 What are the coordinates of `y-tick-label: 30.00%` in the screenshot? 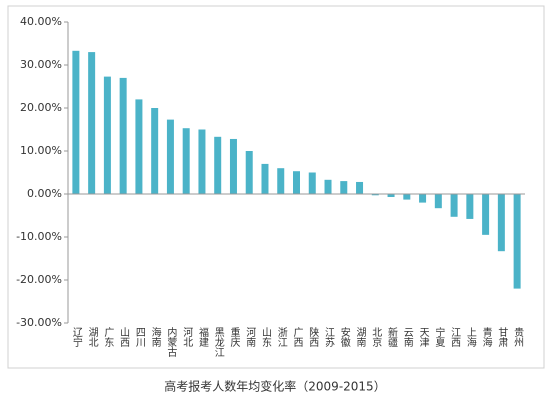 It's located at (41, 64).